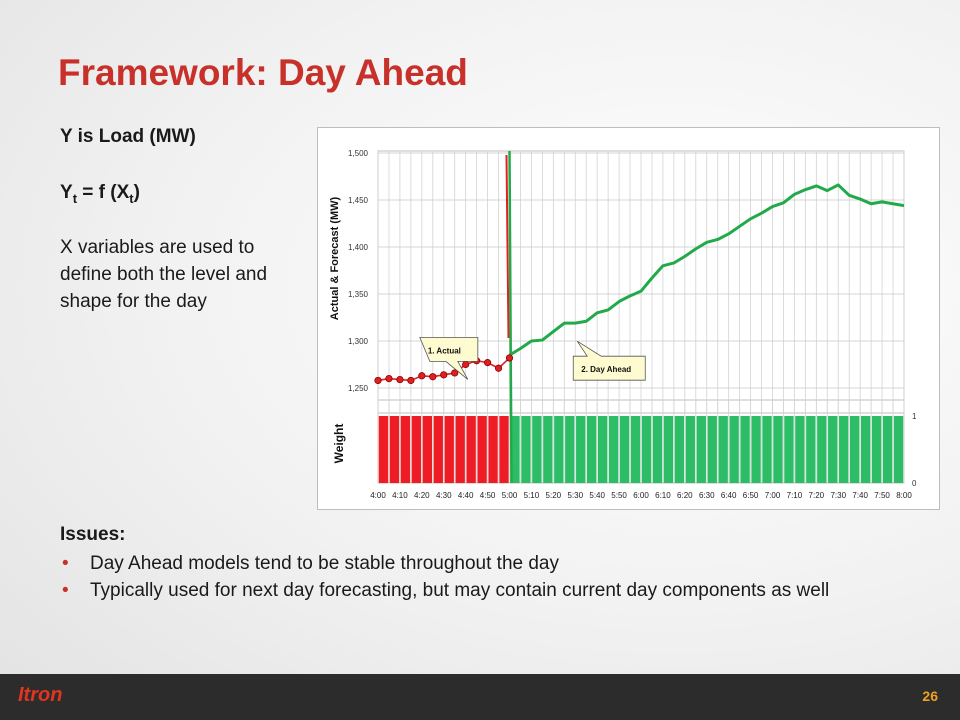  I want to click on slide-title: Framework: Day Ahead, so click(263, 72).